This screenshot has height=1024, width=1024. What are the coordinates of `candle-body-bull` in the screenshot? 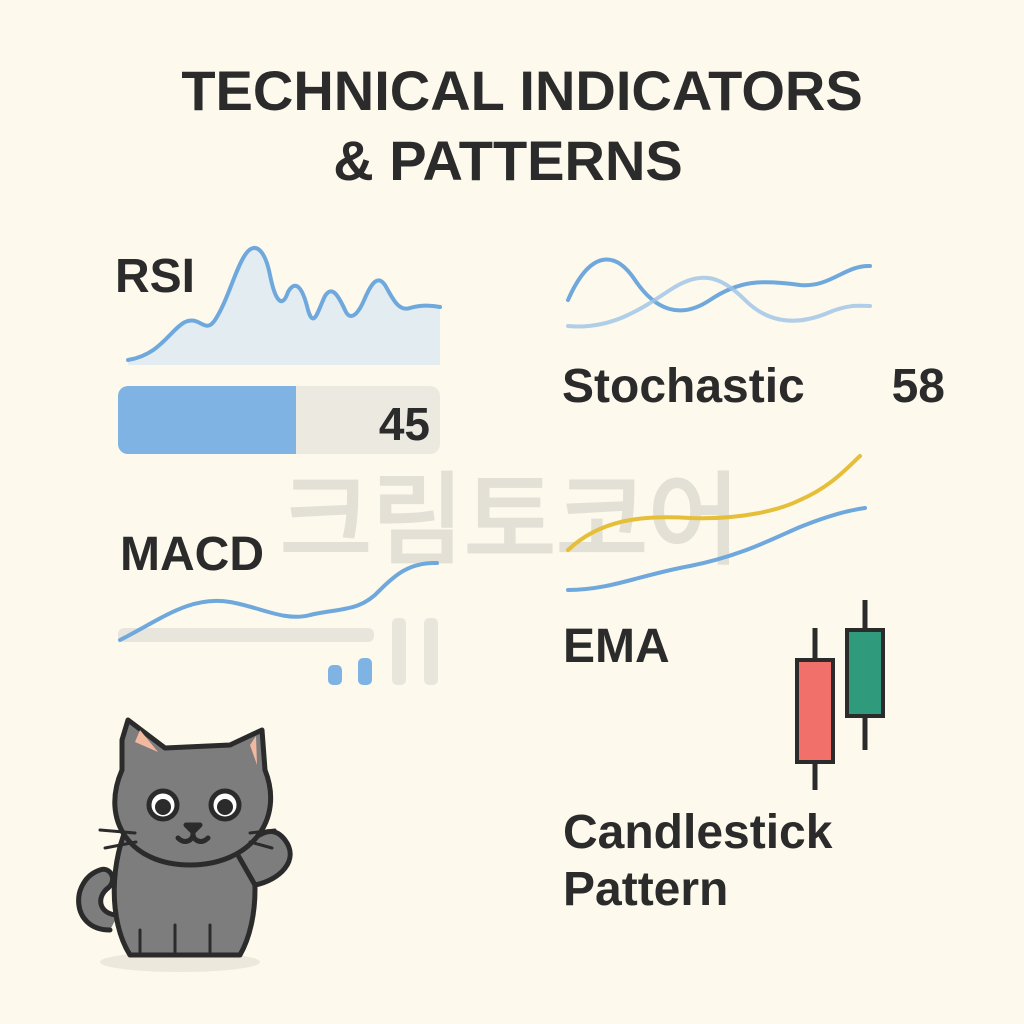 It's located at (865, 673).